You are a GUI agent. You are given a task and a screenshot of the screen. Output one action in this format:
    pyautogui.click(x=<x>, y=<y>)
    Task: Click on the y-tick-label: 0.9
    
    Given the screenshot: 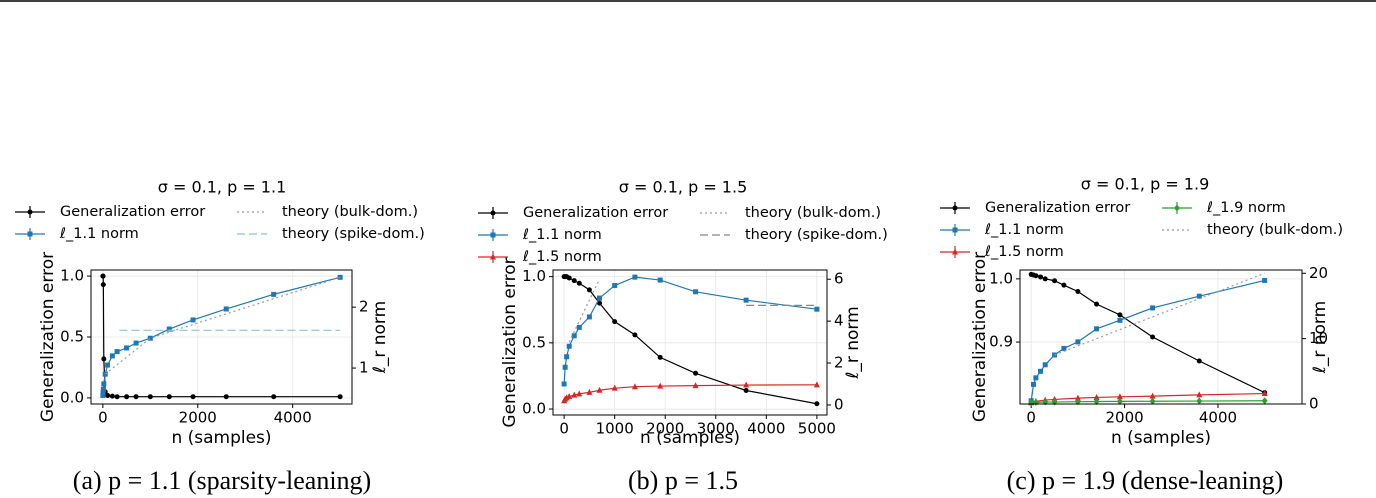 What is the action you would take?
    pyautogui.click(x=1001, y=342)
    